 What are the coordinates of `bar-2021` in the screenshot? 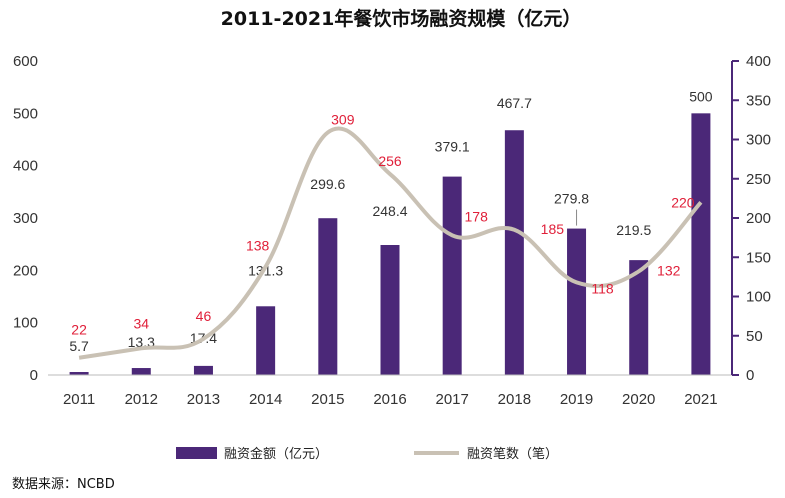 It's located at (701, 244).